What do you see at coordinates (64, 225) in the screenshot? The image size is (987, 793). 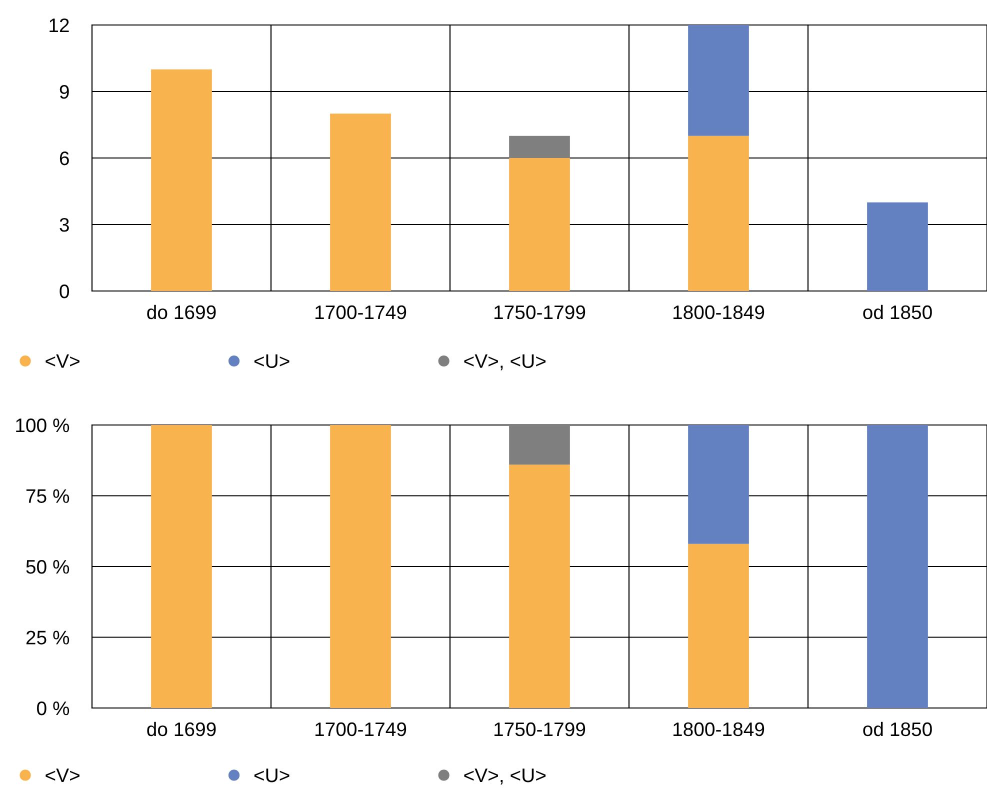 I see `y-tick-label: 3` at bounding box center [64, 225].